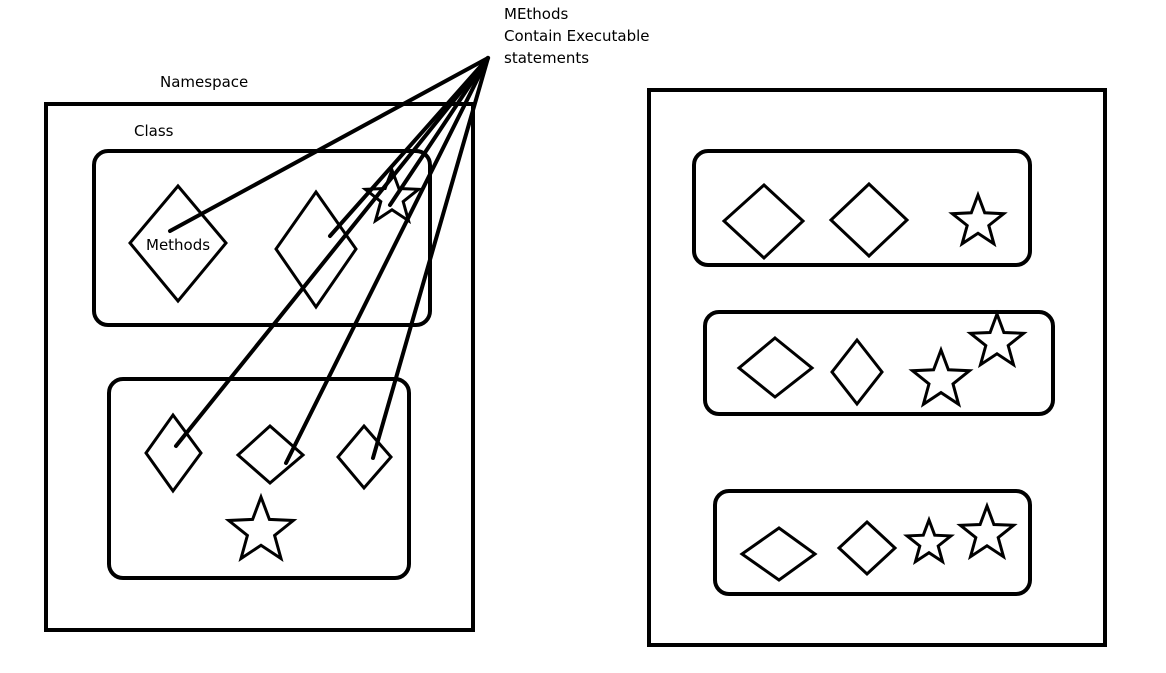  Describe the element at coordinates (547, 58) in the screenshot. I see `methods-note-line-3: statements` at that location.